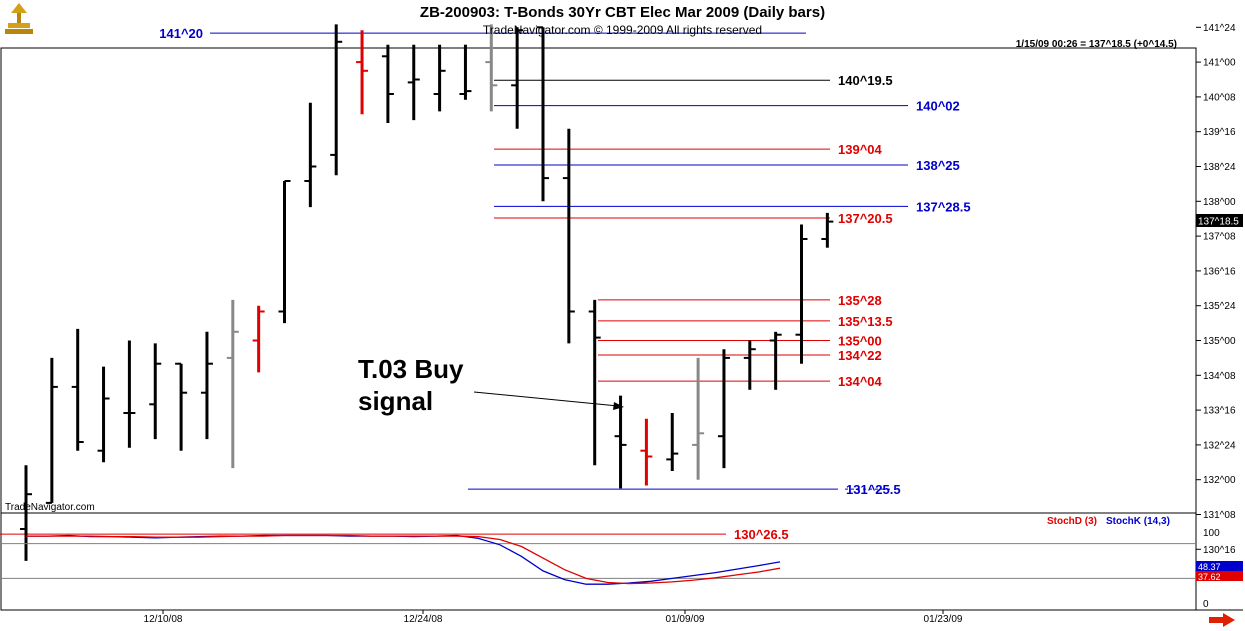 The width and height of the screenshot is (1245, 631). What do you see at coordinates (1072, 521) in the screenshot?
I see `stochd-legend: StochD (3)` at bounding box center [1072, 521].